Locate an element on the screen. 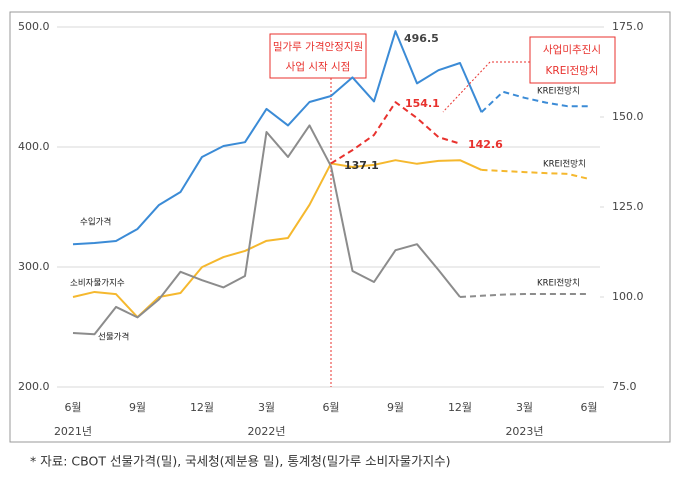  value-label: 154.1 is located at coordinates (422, 103).